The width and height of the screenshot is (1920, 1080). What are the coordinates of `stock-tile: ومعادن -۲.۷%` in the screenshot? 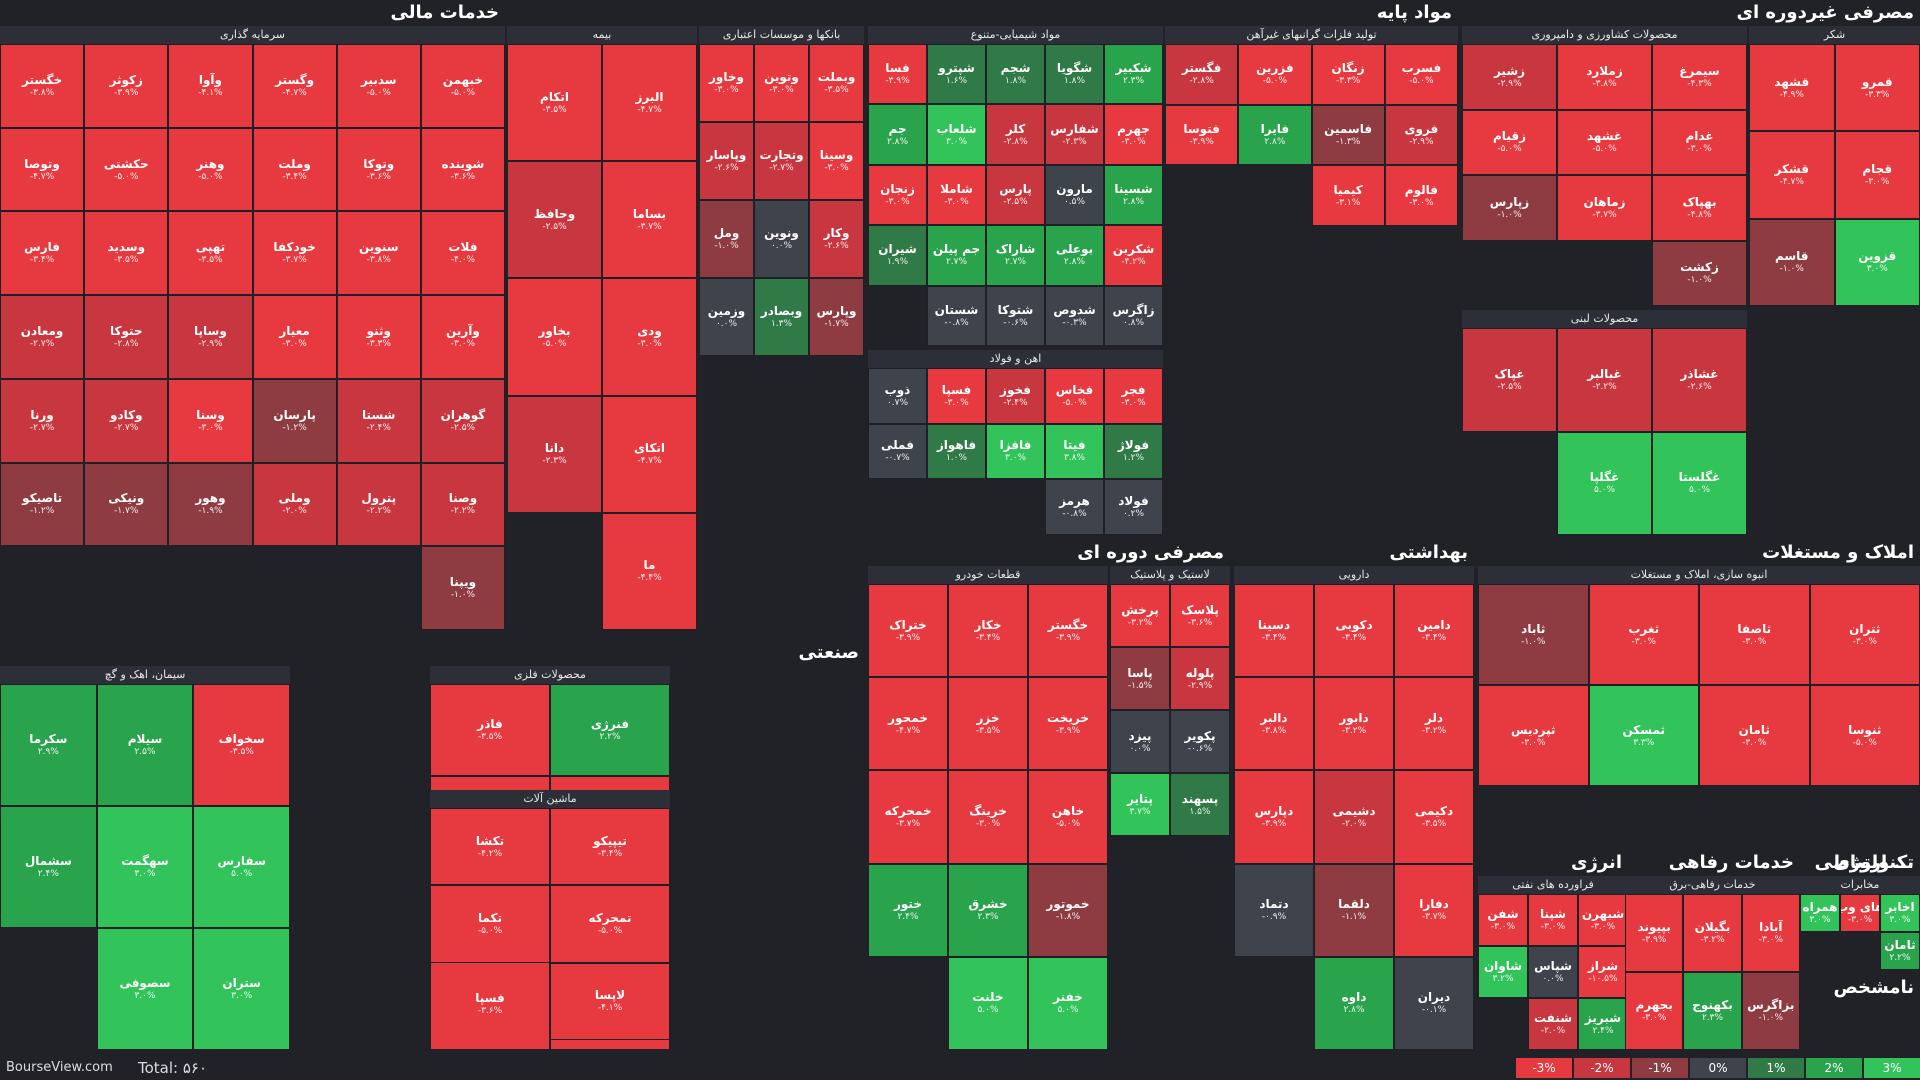 It's located at (42, 337).